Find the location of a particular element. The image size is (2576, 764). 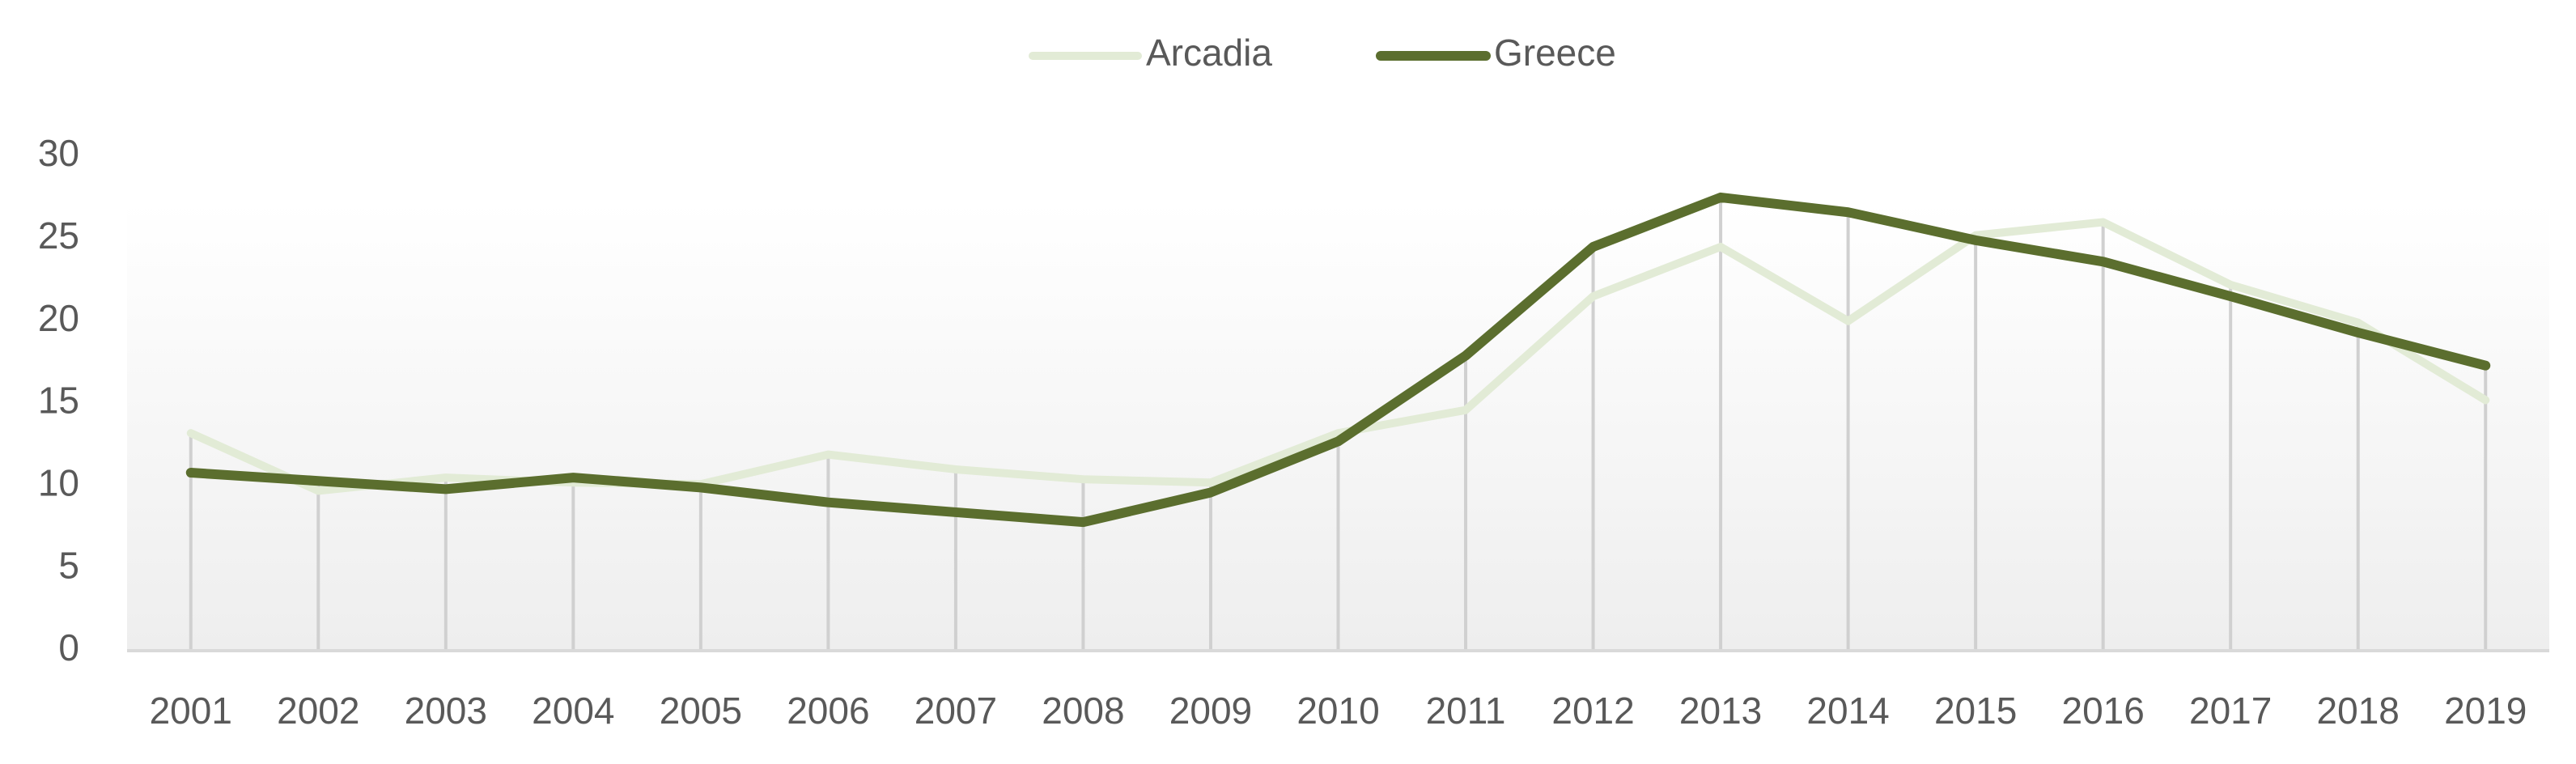

x-tick-label: 2001 is located at coordinates (191, 711).